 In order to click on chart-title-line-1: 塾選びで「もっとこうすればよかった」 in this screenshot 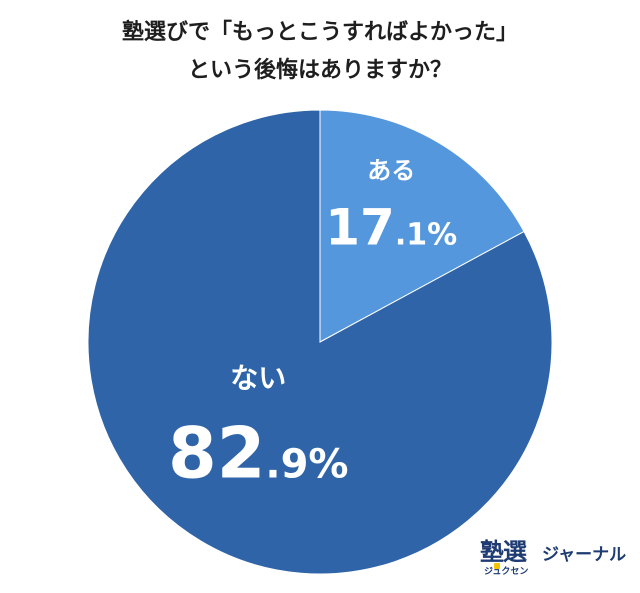, I will do `click(319, 32)`.